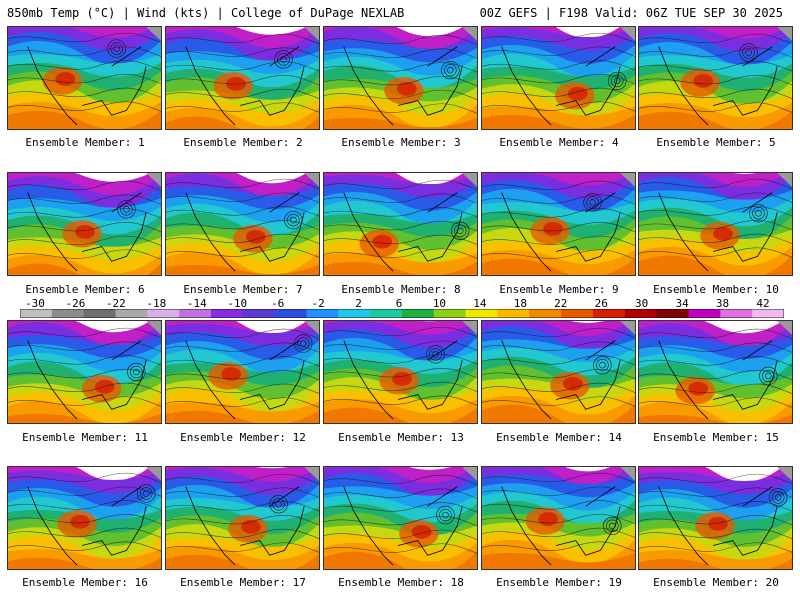 Image resolution: width=800 pixels, height=600 pixels. I want to click on ensemble-member-label: Ensemble Member: 14, so click(559, 437).